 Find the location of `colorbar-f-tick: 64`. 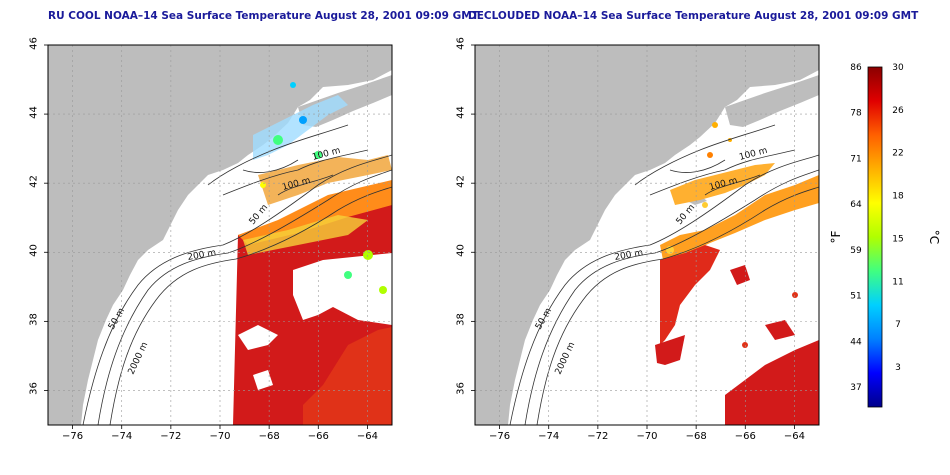

colorbar-f-tick: 64 is located at coordinates (856, 205).